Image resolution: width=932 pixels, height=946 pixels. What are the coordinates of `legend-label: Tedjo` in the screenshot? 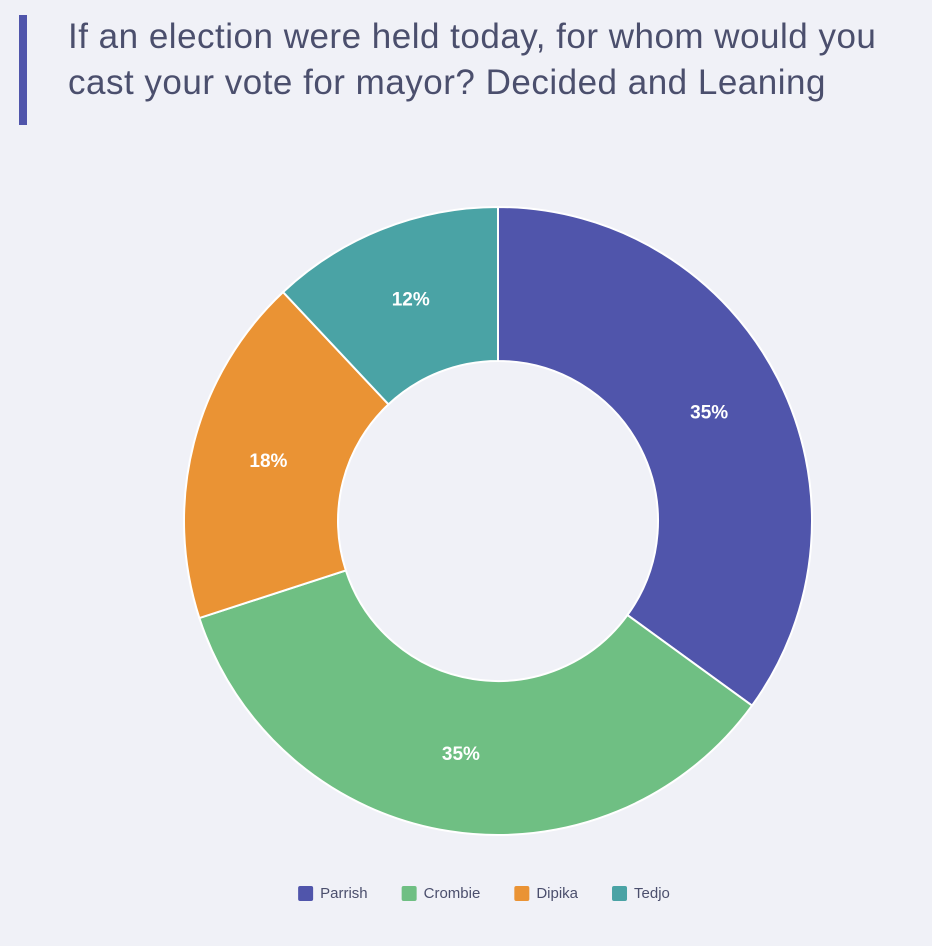 It's located at (652, 893).